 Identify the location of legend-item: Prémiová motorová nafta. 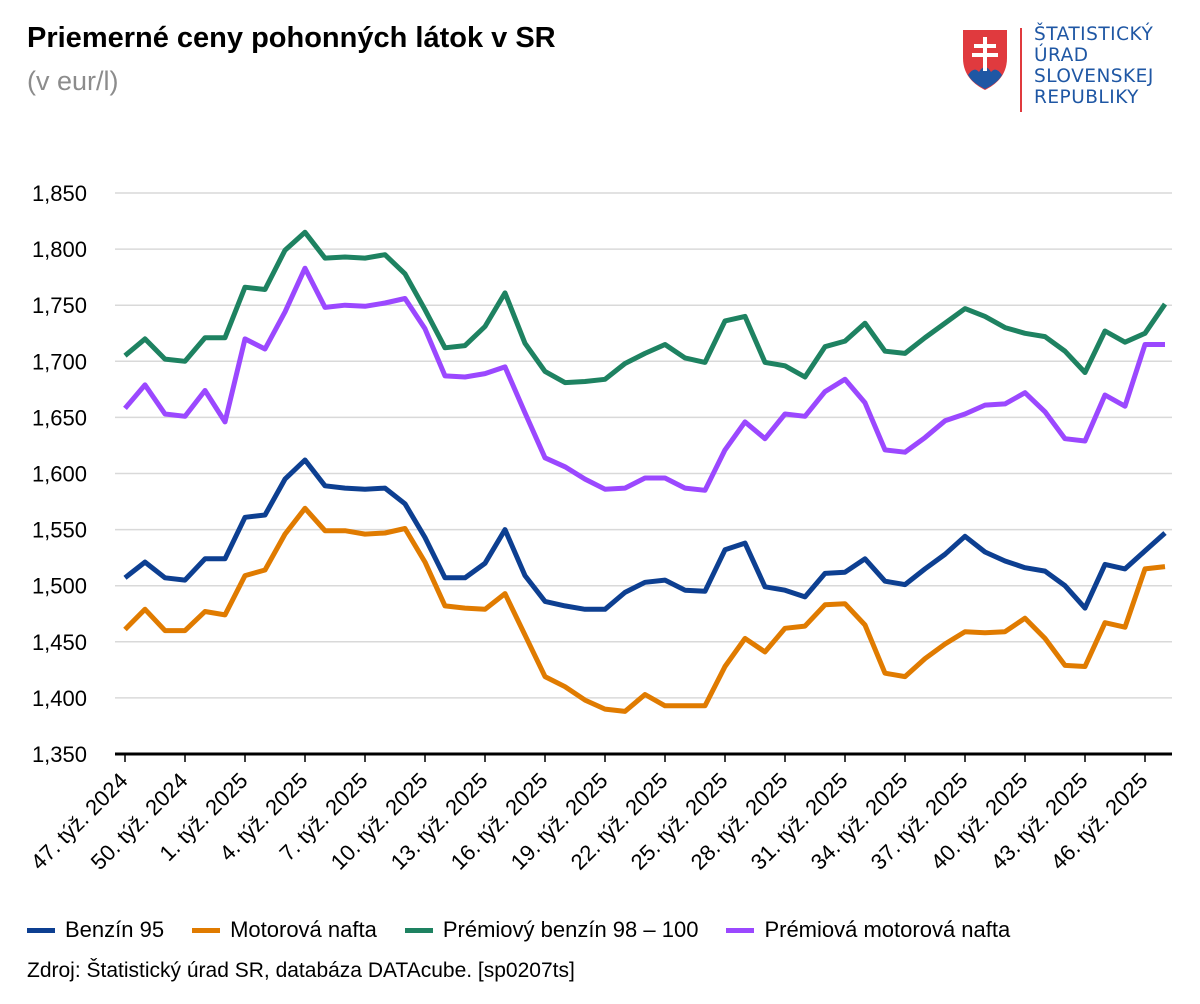
(868, 930).